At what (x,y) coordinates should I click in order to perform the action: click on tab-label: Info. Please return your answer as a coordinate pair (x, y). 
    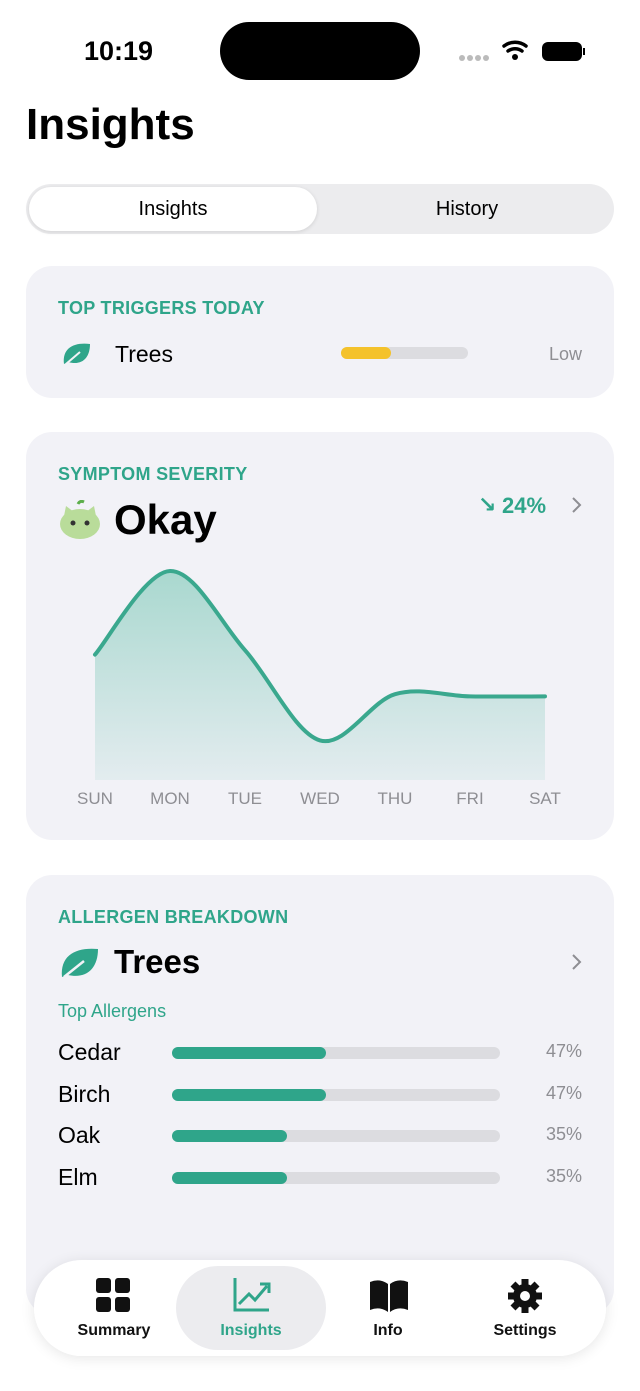
    Looking at the image, I should click on (388, 1330).